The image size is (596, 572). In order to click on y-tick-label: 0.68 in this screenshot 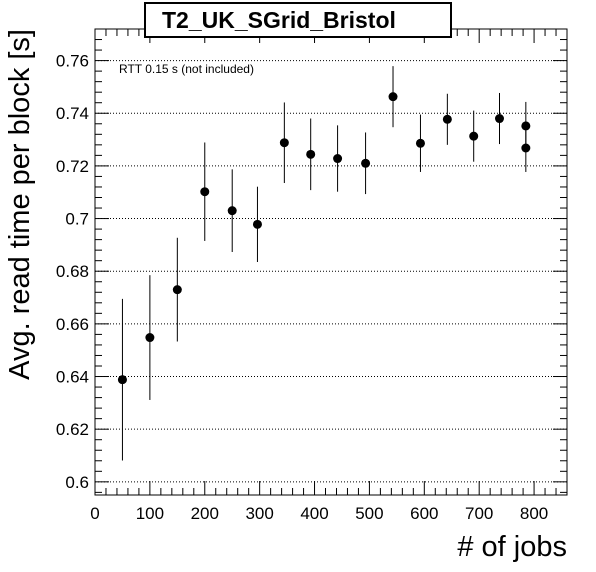, I will do `click(72, 271)`.